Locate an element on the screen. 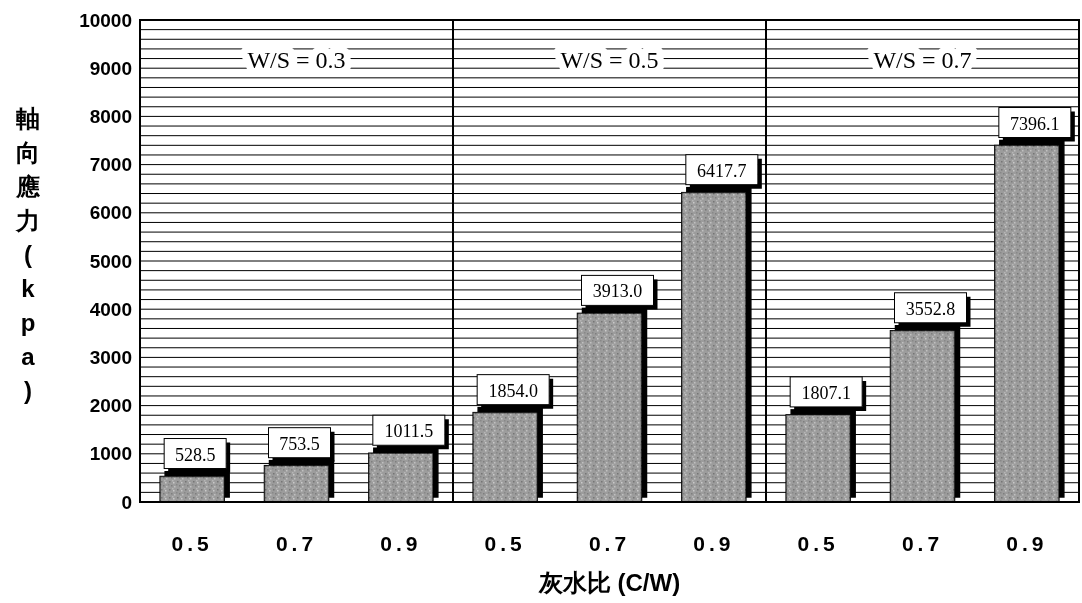  y-tick-label: 10000 is located at coordinates (105, 20).